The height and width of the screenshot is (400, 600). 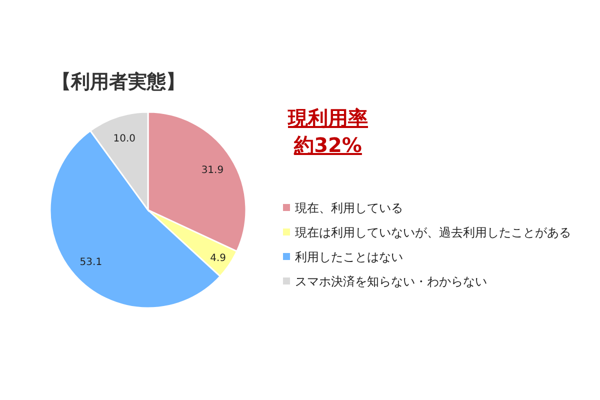 What do you see at coordinates (212, 170) in the screenshot?
I see `data-label: 31.9` at bounding box center [212, 170].